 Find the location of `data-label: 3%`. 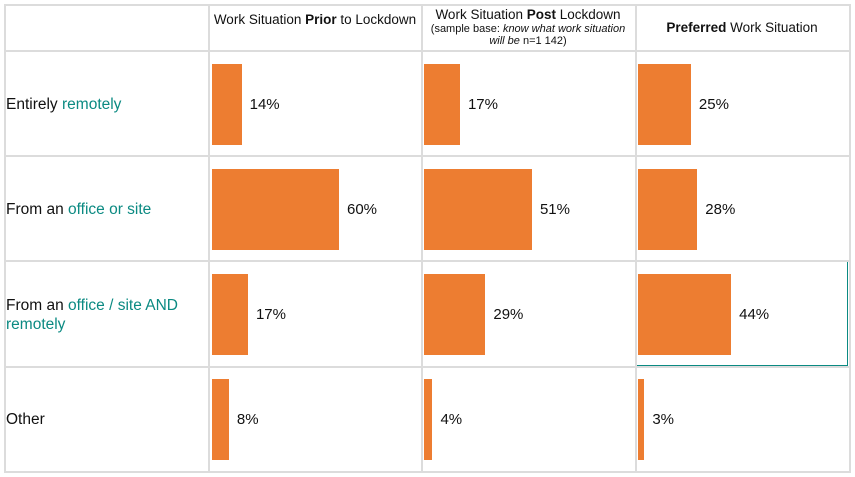

data-label: 3% is located at coordinates (663, 419).